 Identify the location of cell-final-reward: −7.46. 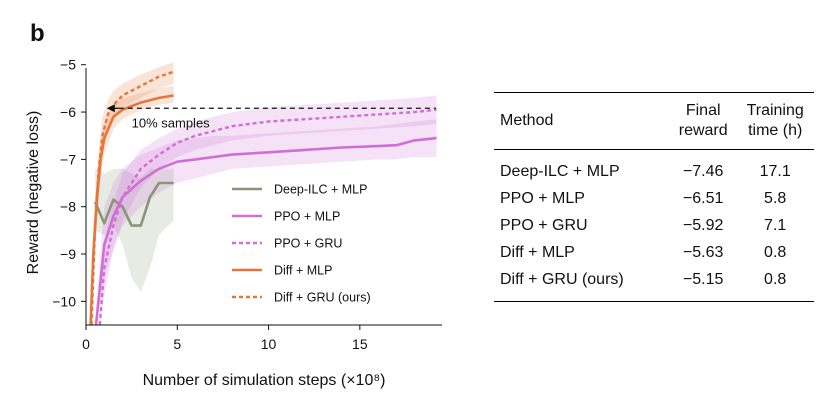
(703, 171).